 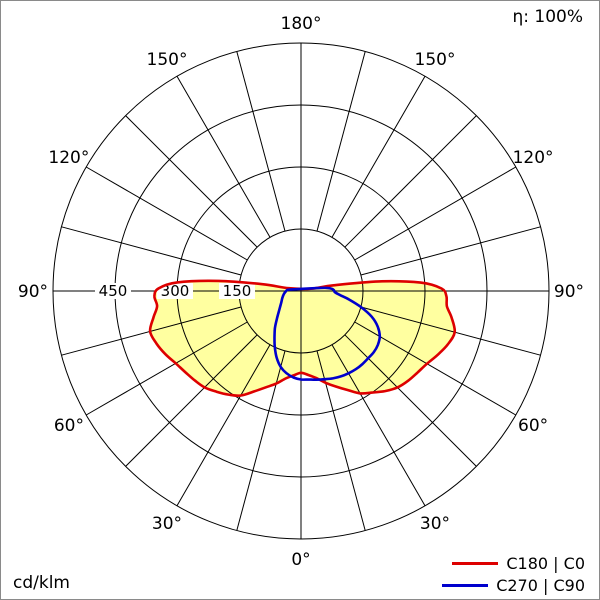 I want to click on legend-label-c180-c0: C180 | C0, so click(x=545, y=563).